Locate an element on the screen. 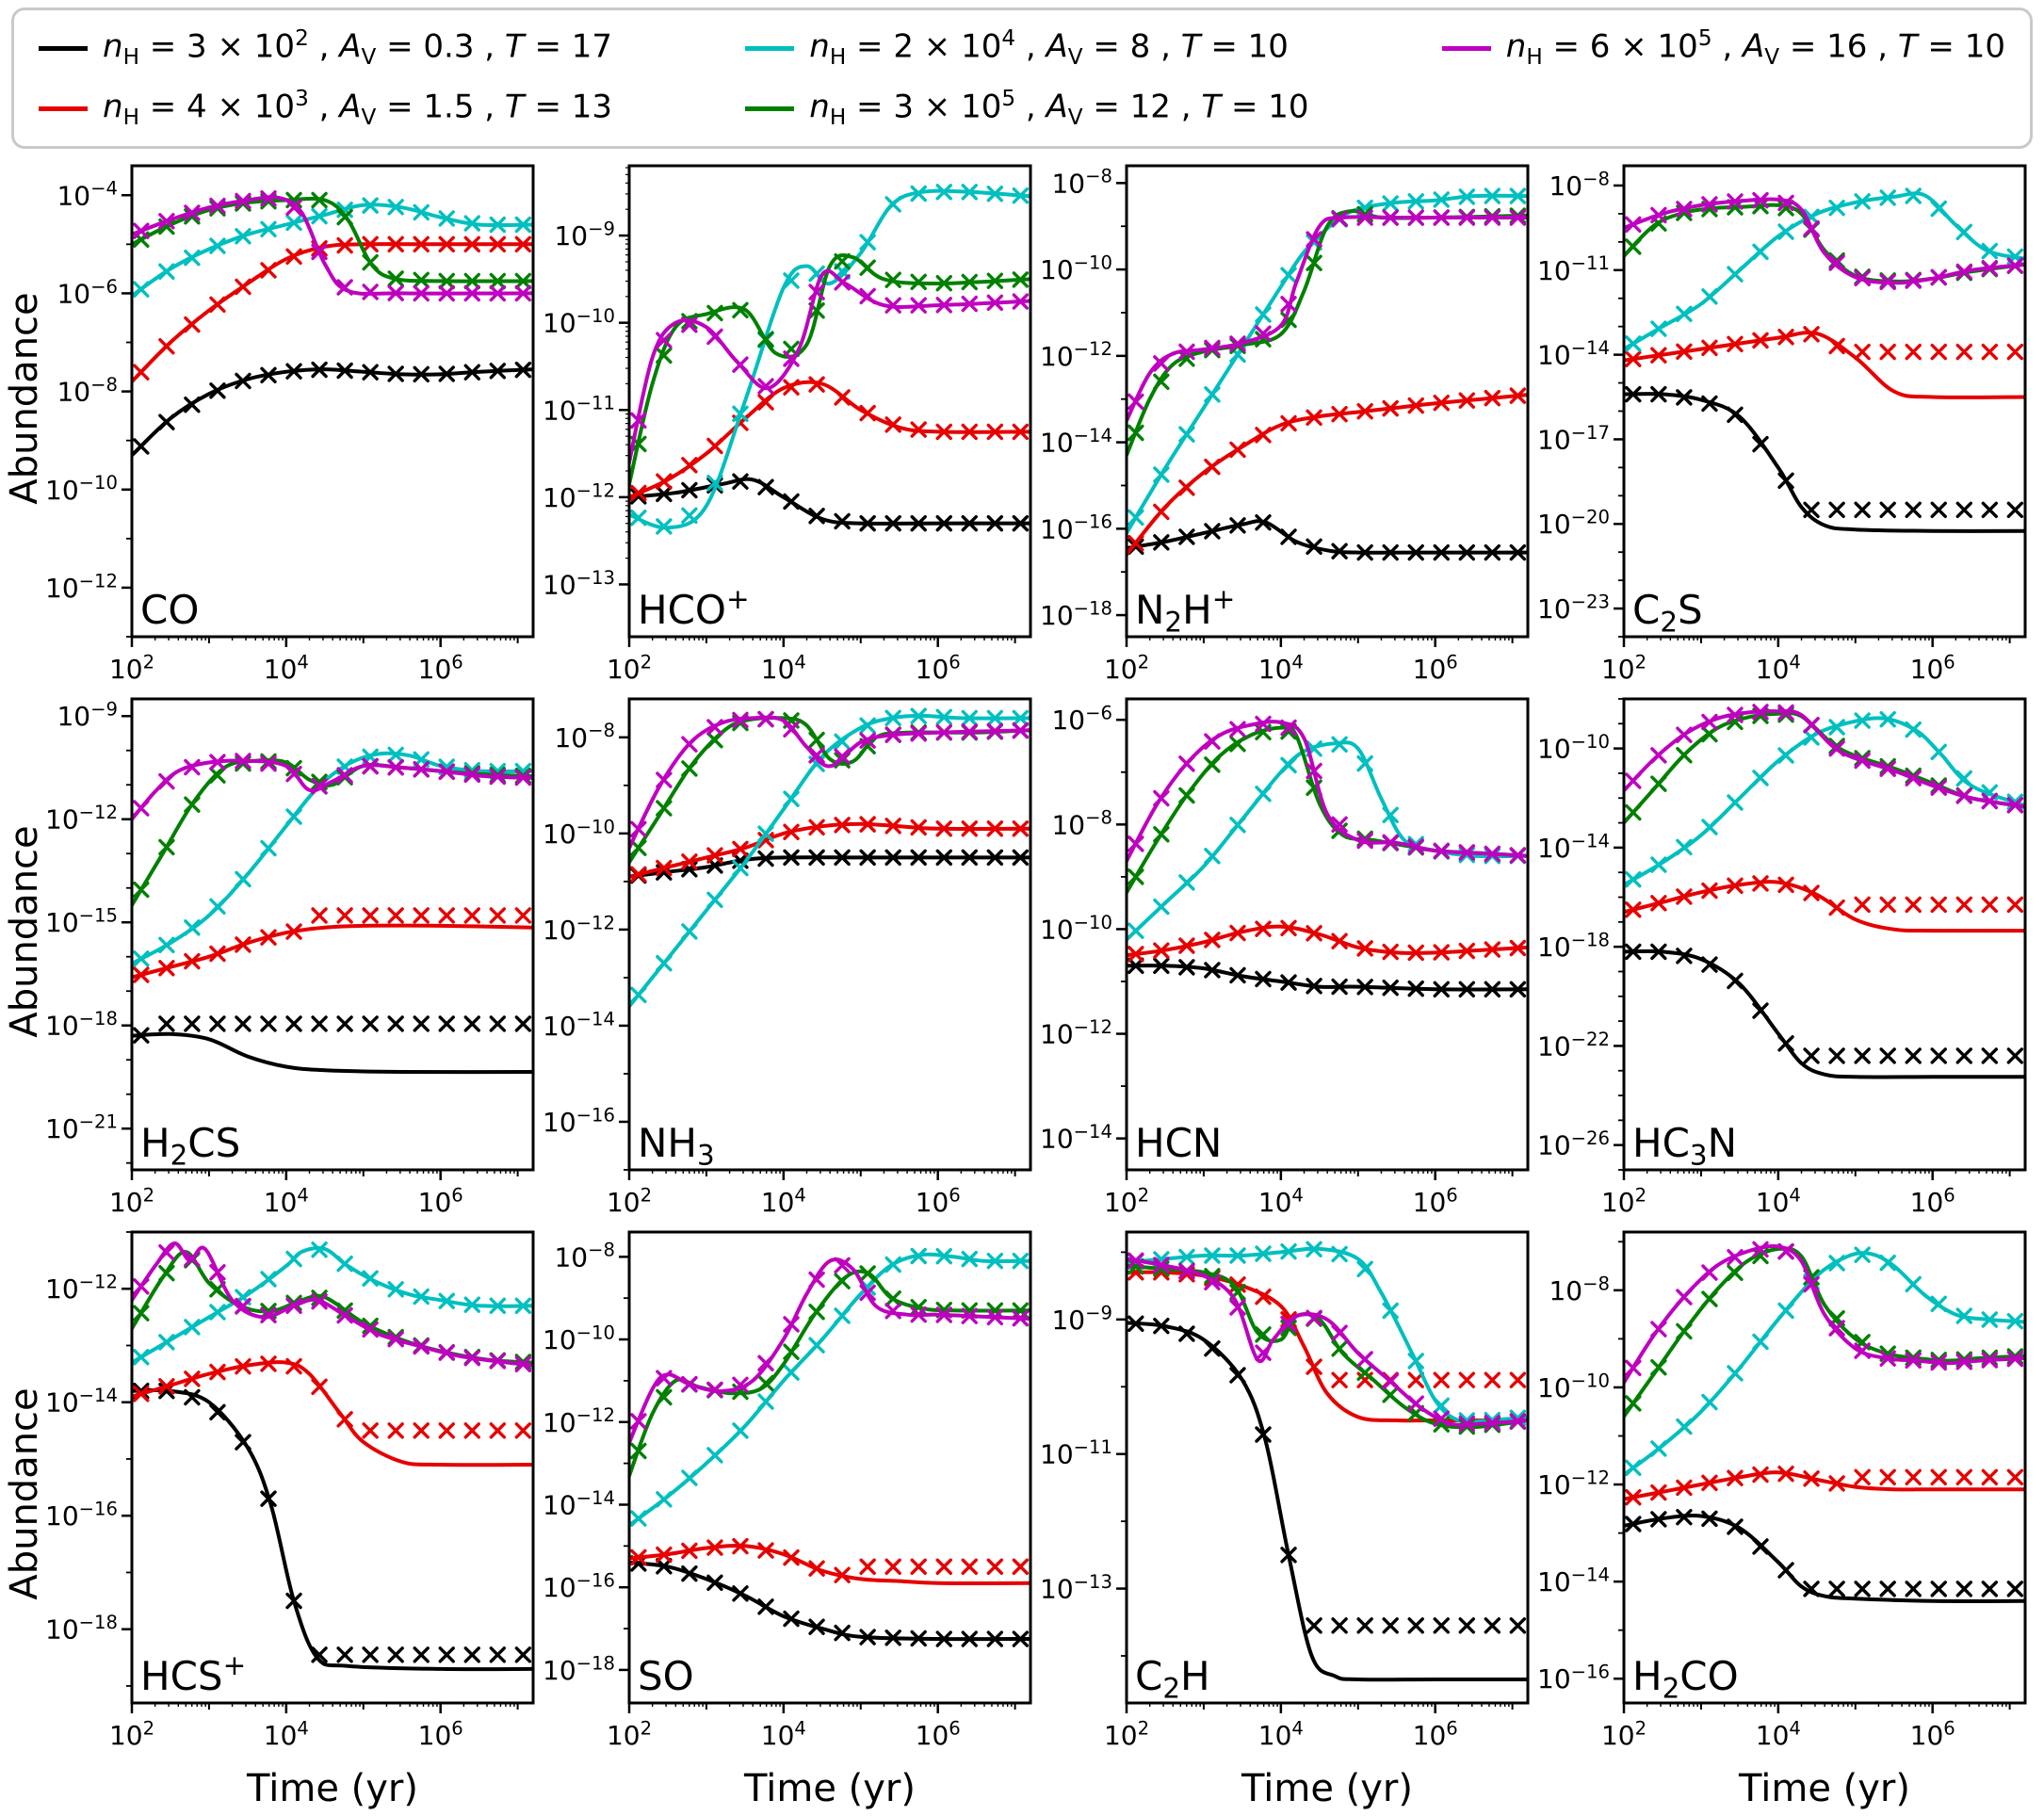  line-SO-model3 is located at coordinates (829, 1374).